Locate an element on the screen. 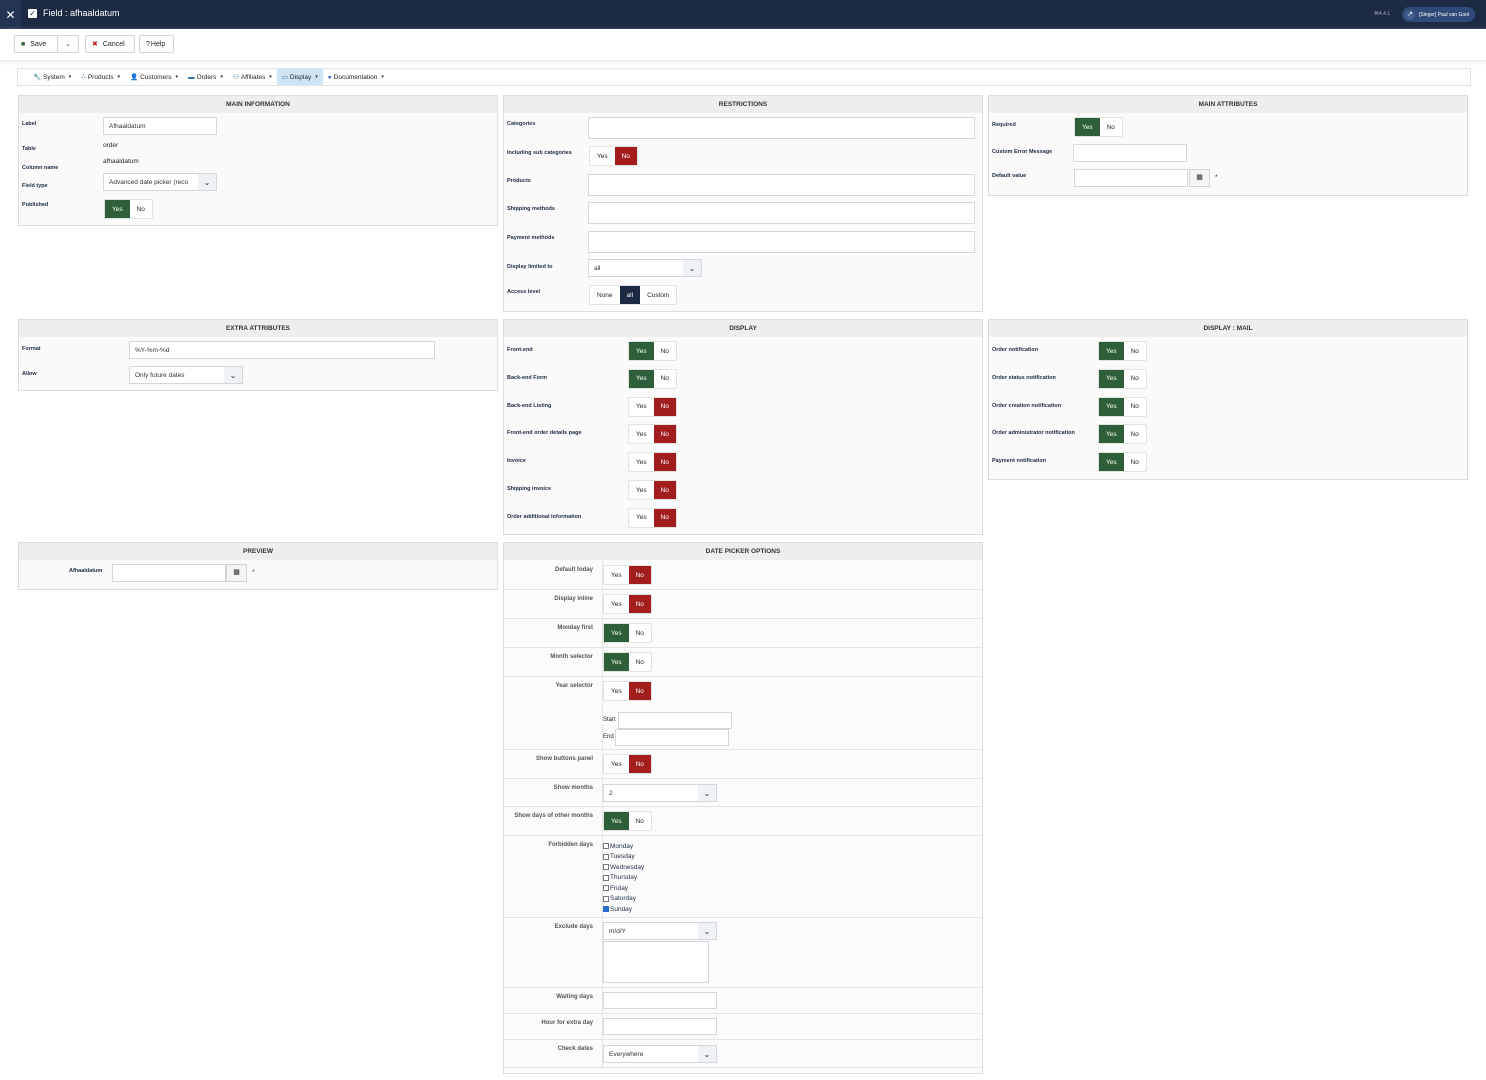 This screenshot has width=1486, height=1080. hour-input is located at coordinates (660, 1026).